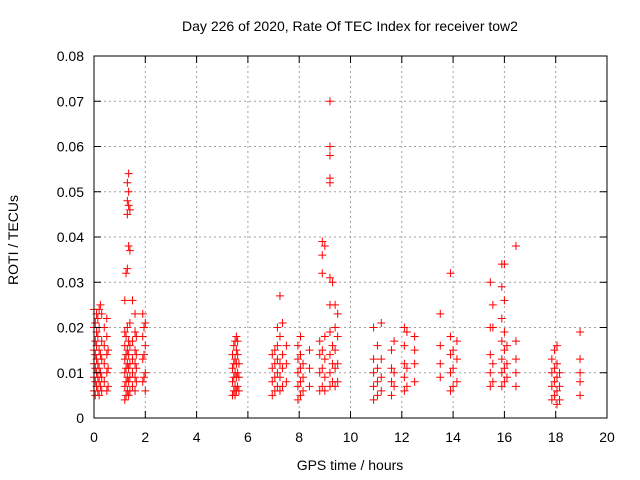 The image size is (640, 480). What do you see at coordinates (299, 437) in the screenshot?
I see `x-tick-label: 8` at bounding box center [299, 437].